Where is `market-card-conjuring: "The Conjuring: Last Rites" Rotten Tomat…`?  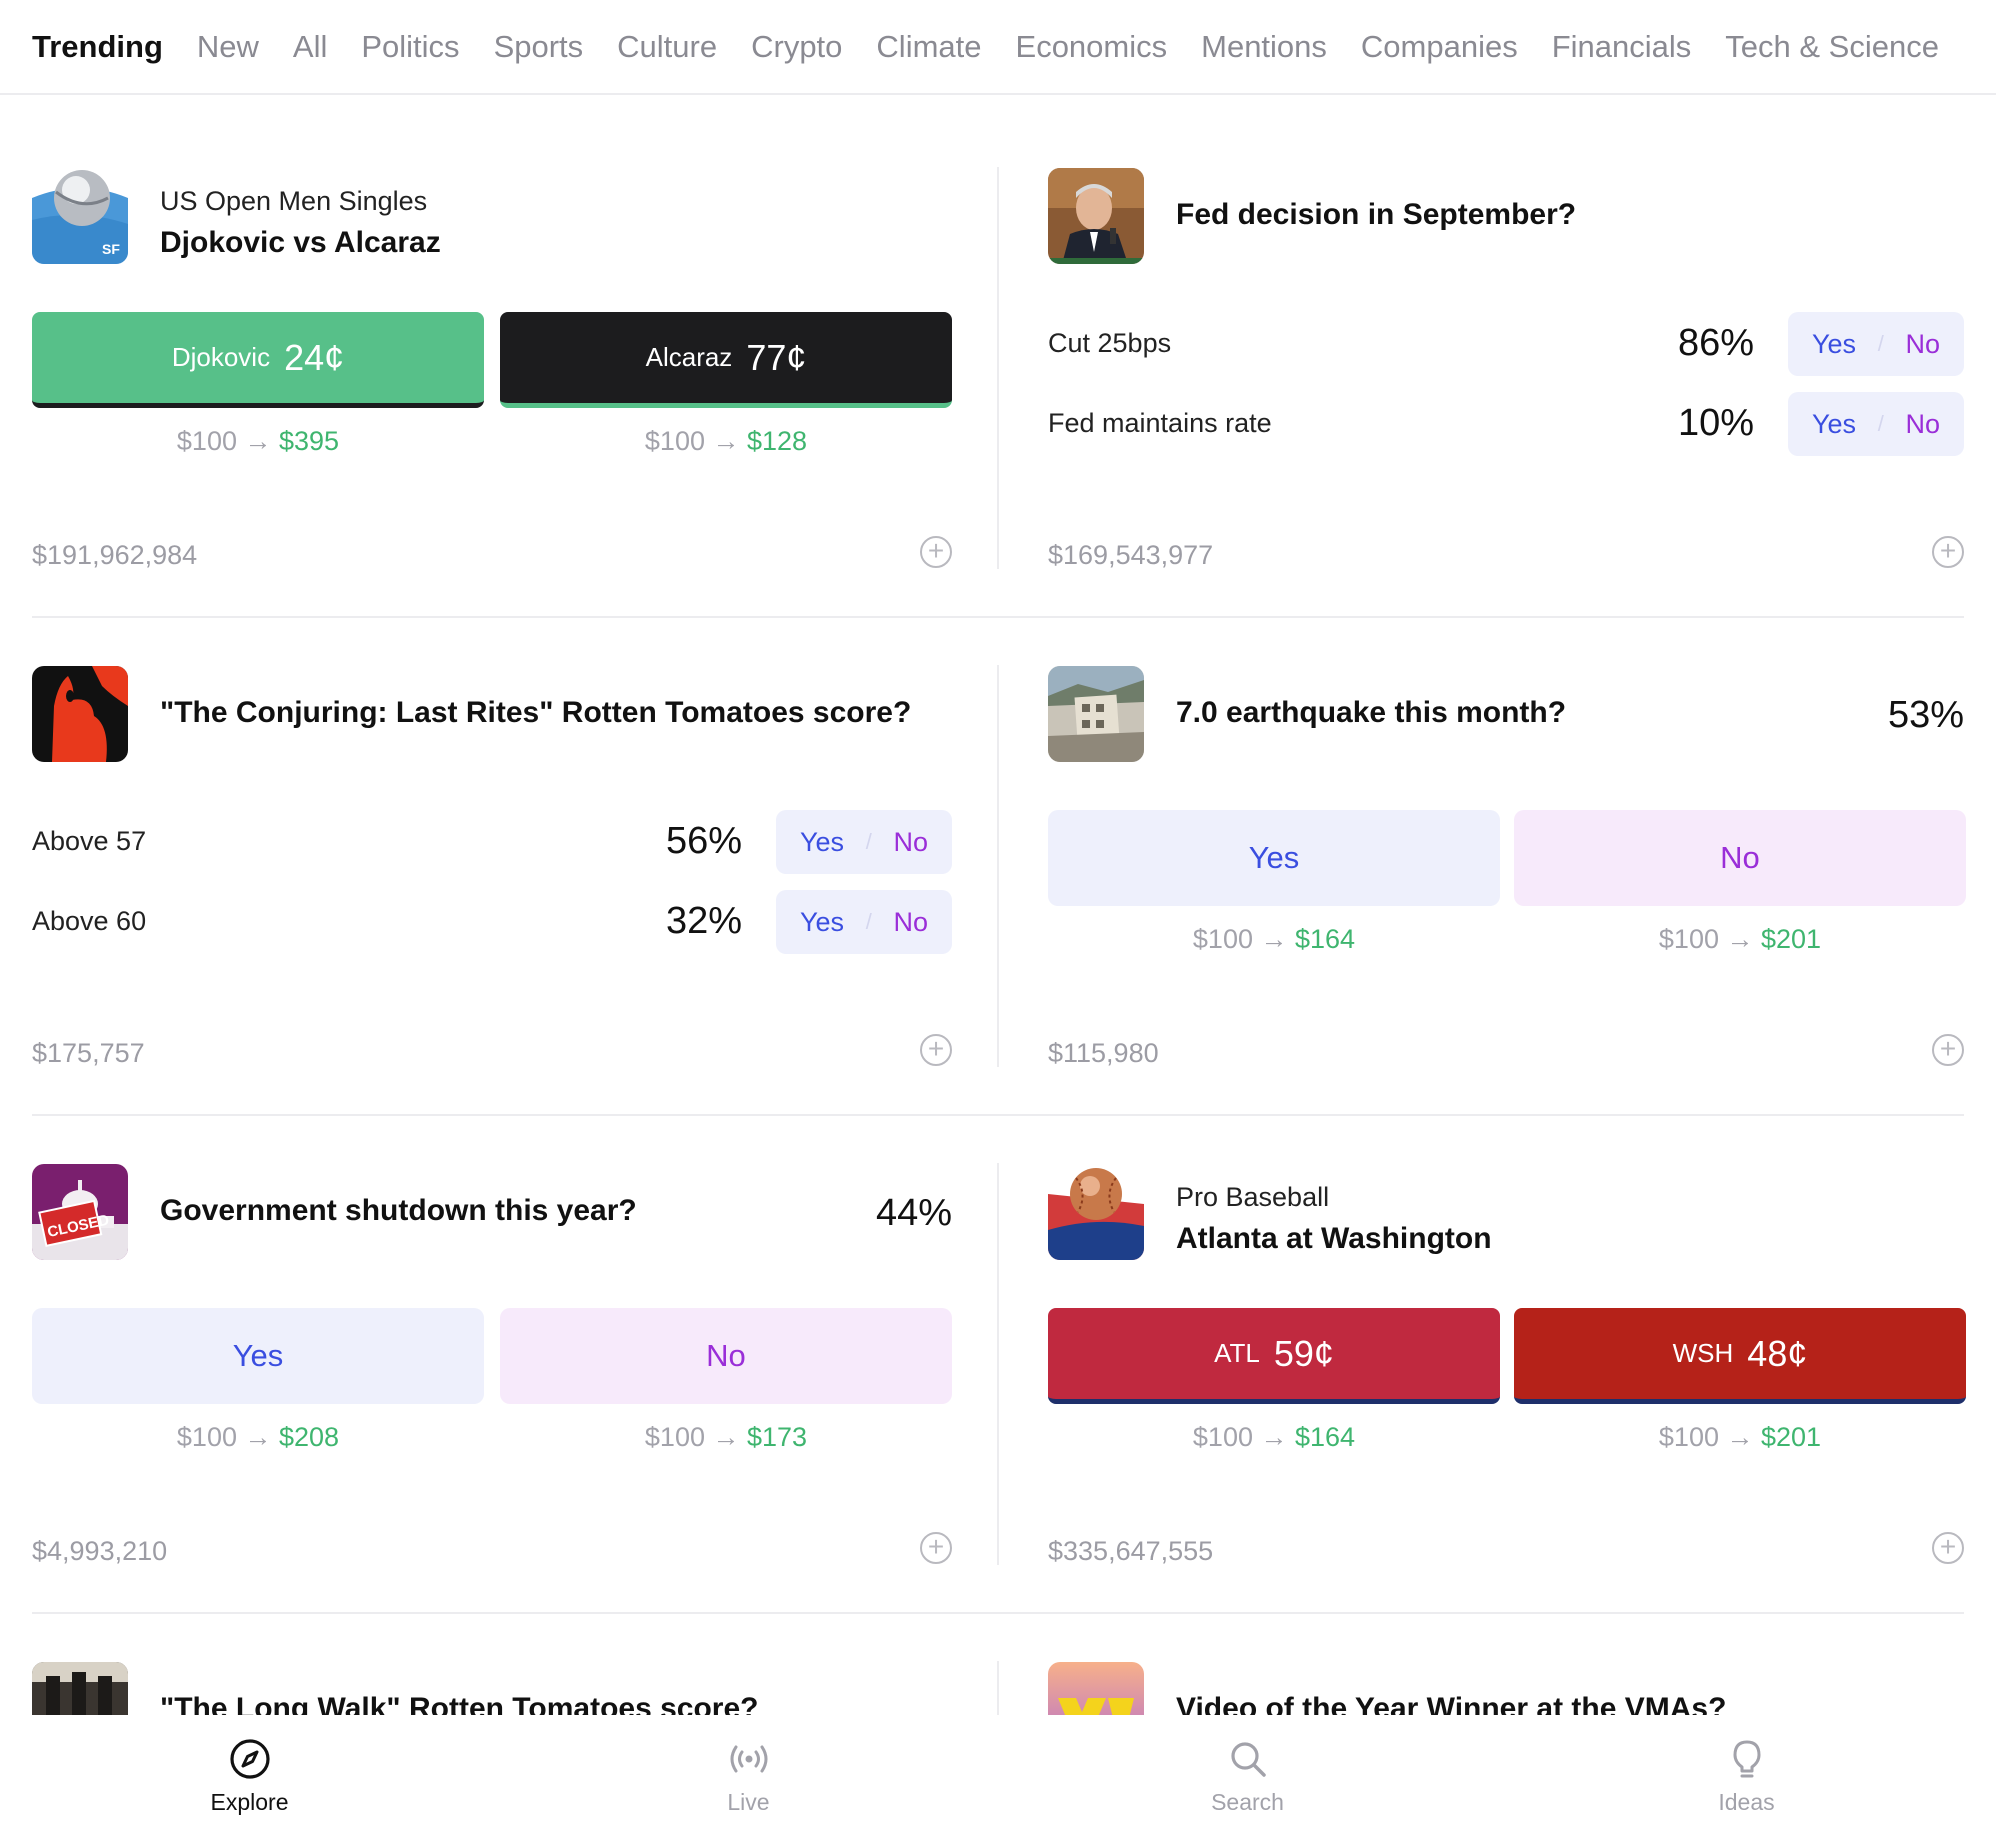 market-card-conjuring: "The Conjuring: Last Rites" Rotten Tomat… is located at coordinates (492, 867).